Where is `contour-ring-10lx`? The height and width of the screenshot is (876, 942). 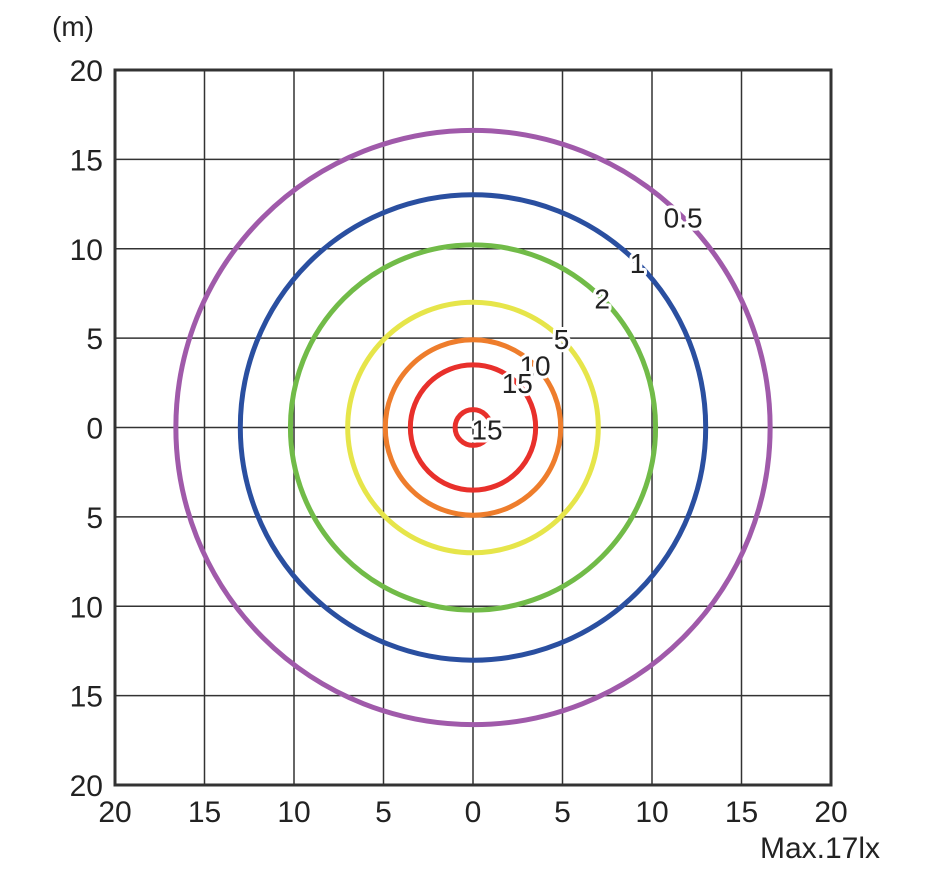 contour-ring-10lx is located at coordinates (473, 427).